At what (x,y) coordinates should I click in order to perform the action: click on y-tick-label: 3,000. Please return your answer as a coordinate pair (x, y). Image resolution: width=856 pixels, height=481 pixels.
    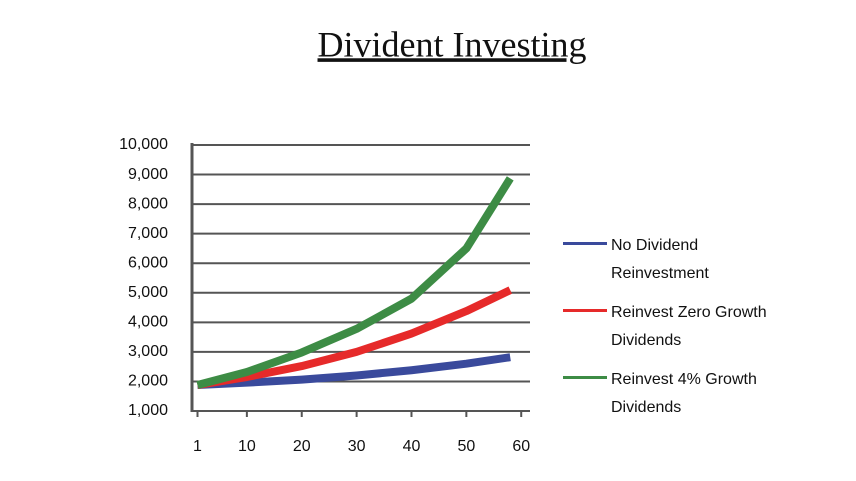
    Looking at the image, I should click on (148, 351).